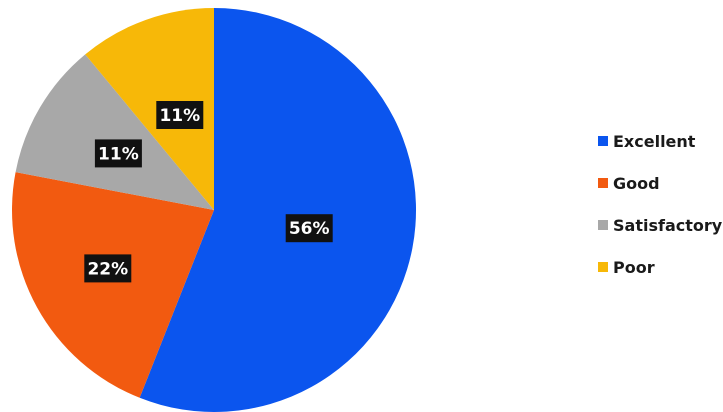 This screenshot has height=412, width=723. I want to click on legend-item-good: Good, so click(629, 183).